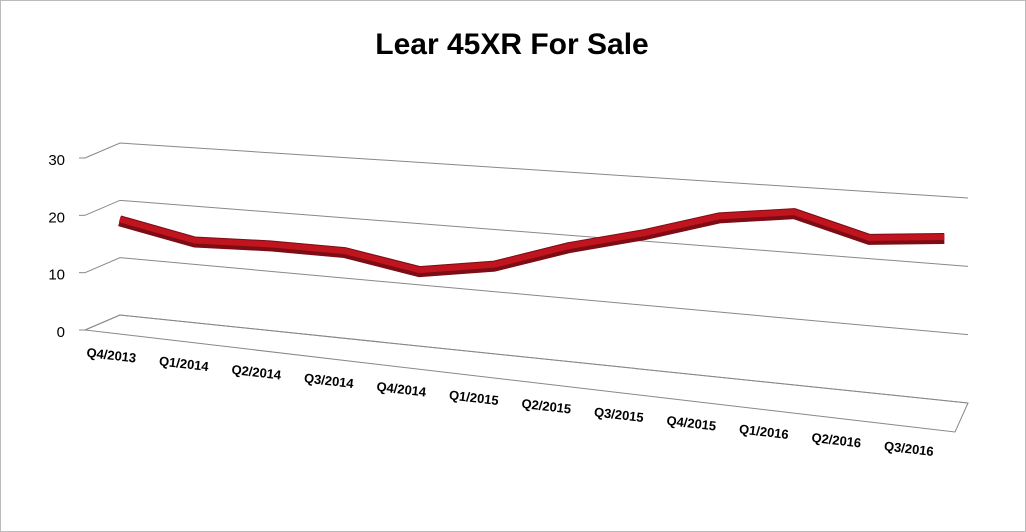 This screenshot has height=532, width=1026. What do you see at coordinates (836, 440) in the screenshot?
I see `x-tick-label: Q2/2016` at bounding box center [836, 440].